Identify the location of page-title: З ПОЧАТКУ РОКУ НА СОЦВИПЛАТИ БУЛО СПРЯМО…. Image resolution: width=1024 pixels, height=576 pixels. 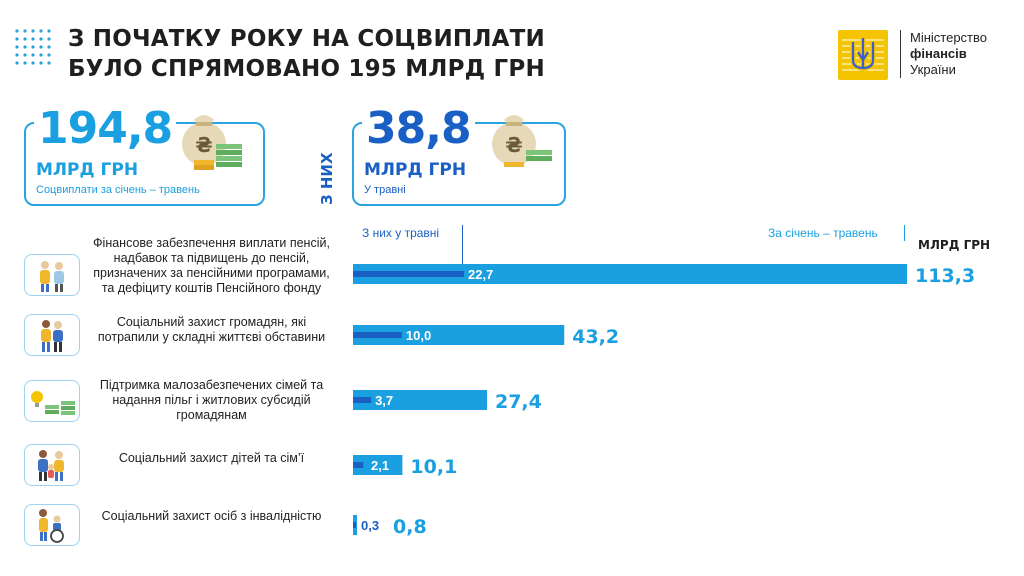
(306, 54).